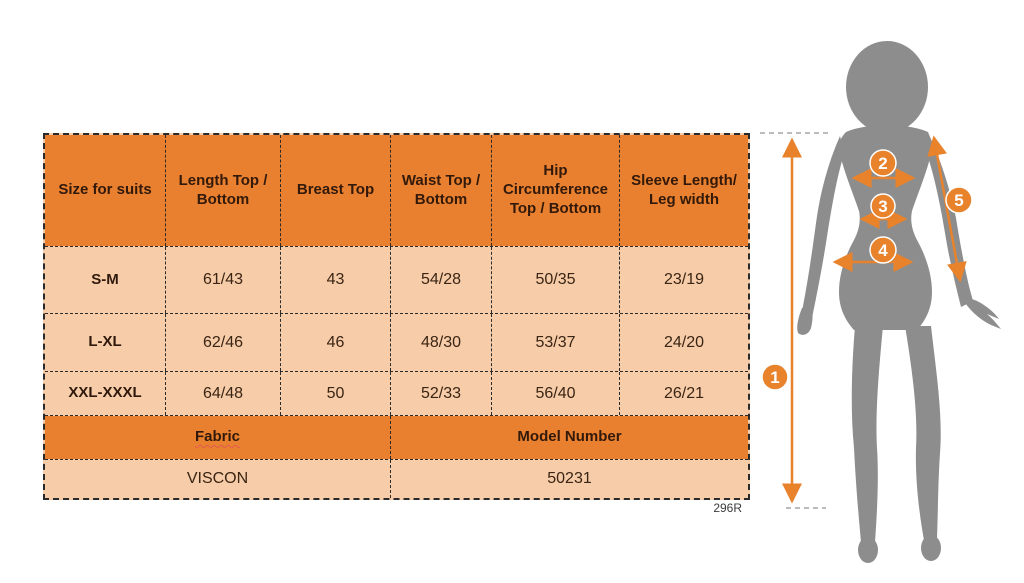 This screenshot has height=583, width=1024. I want to click on badge-5-circle, so click(959, 200).